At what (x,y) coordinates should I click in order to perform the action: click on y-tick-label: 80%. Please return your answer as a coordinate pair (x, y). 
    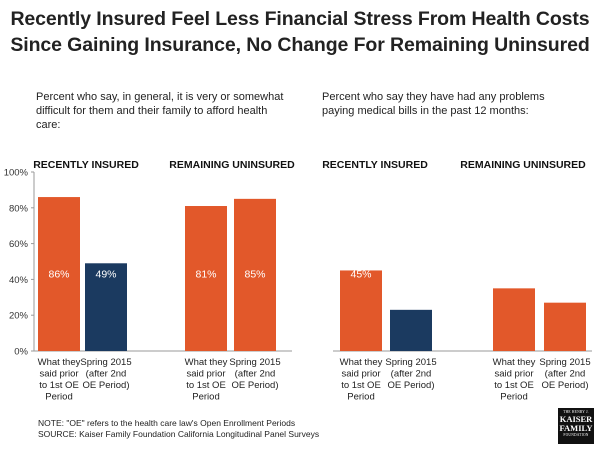
    Looking at the image, I should click on (19, 208).